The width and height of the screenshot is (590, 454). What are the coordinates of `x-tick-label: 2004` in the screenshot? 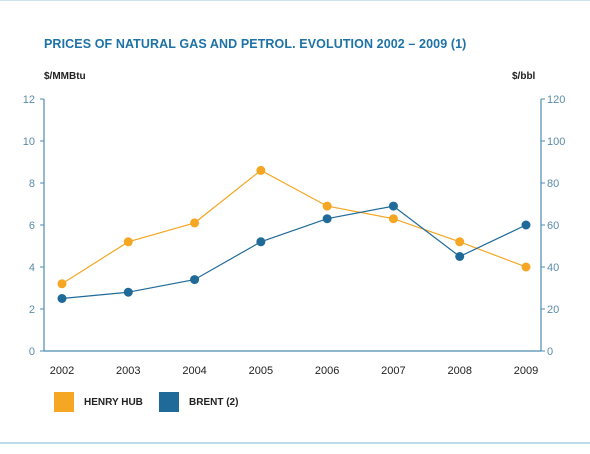 It's located at (194, 371).